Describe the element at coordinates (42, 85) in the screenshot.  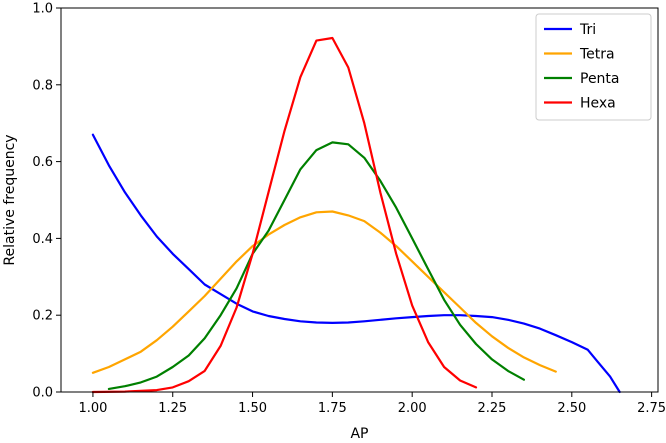
I see `y-tick-label: 0.8` at that location.